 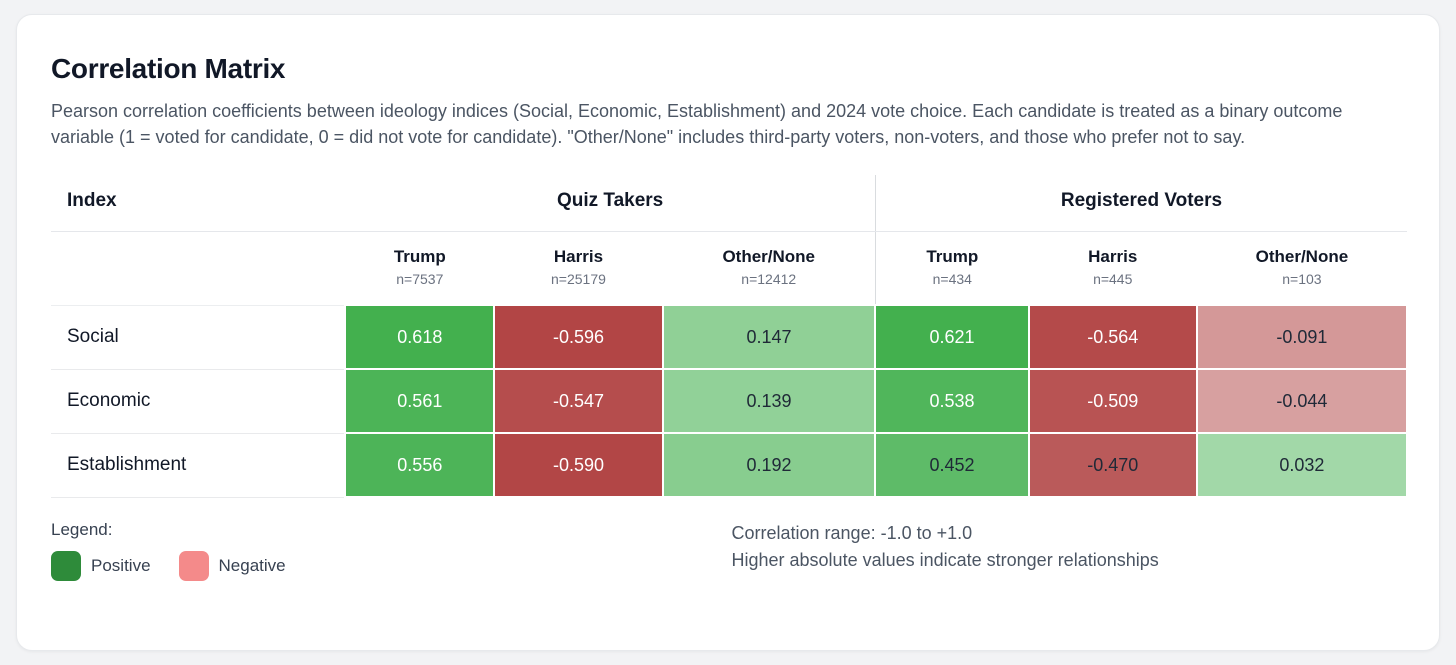 I want to click on correlation-cell: 0.561, so click(x=420, y=401).